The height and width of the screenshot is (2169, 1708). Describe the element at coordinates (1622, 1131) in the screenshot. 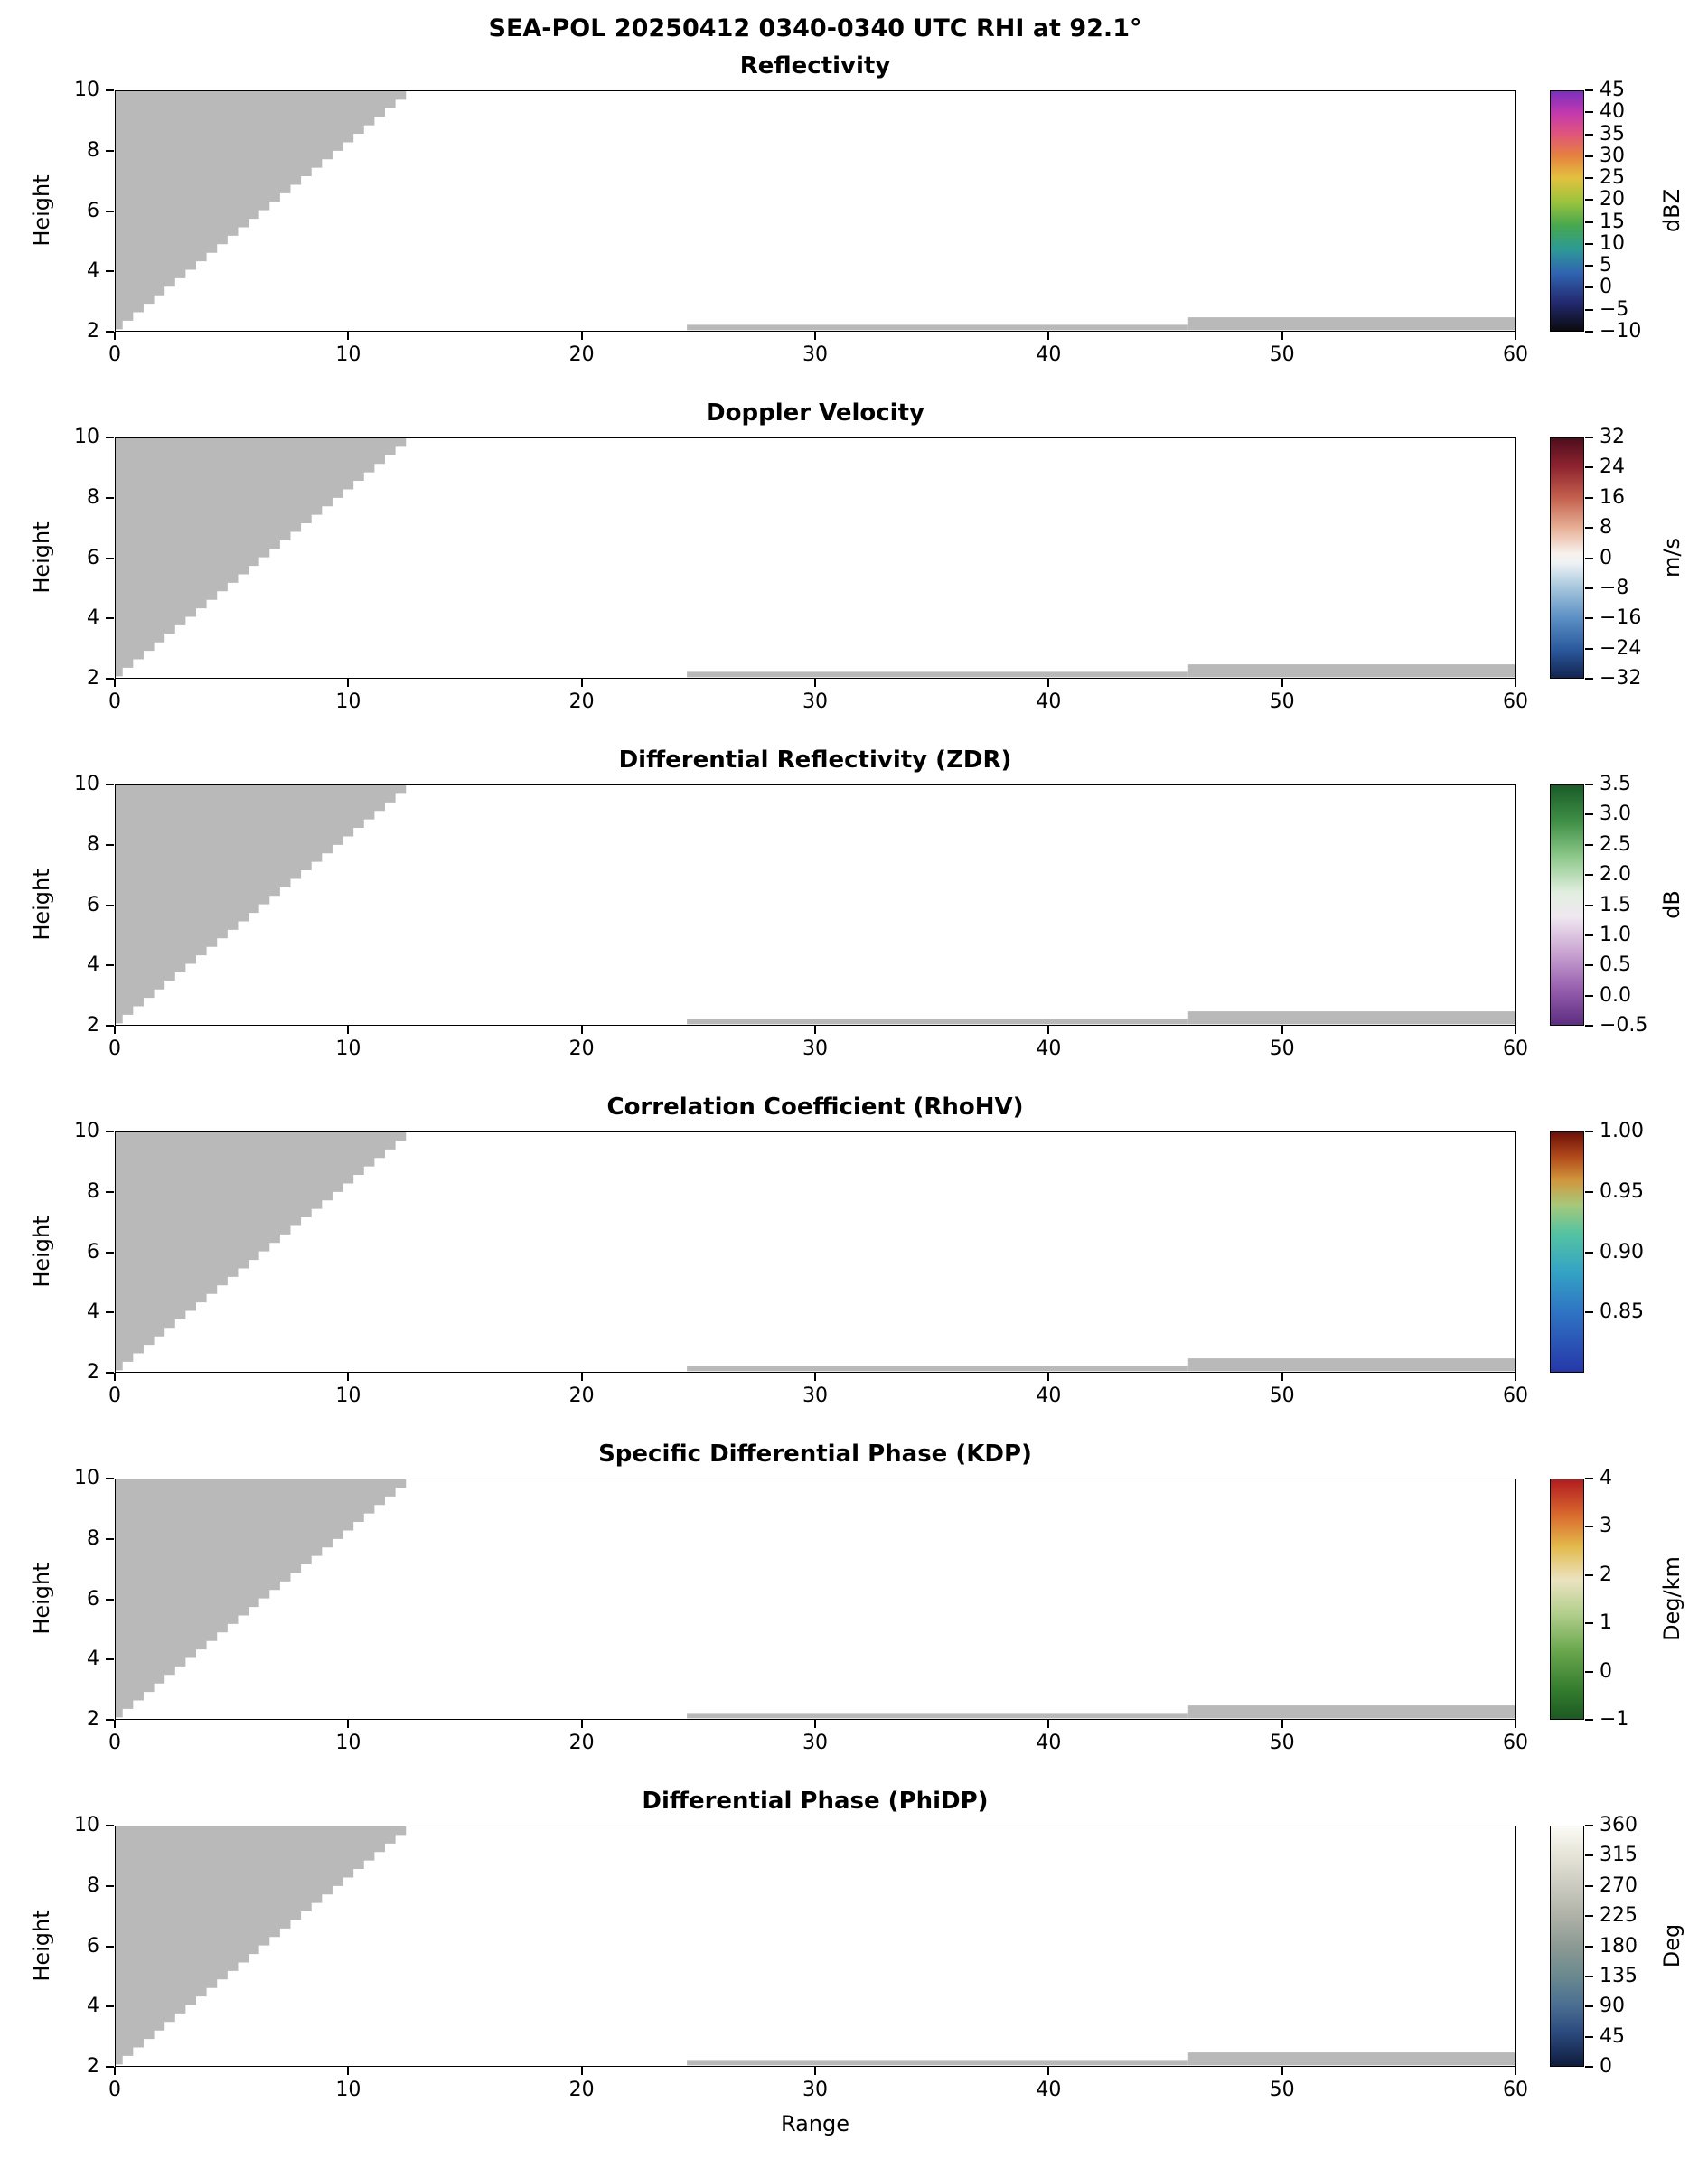

I see `colorbar-tick-label: 1.00` at that location.